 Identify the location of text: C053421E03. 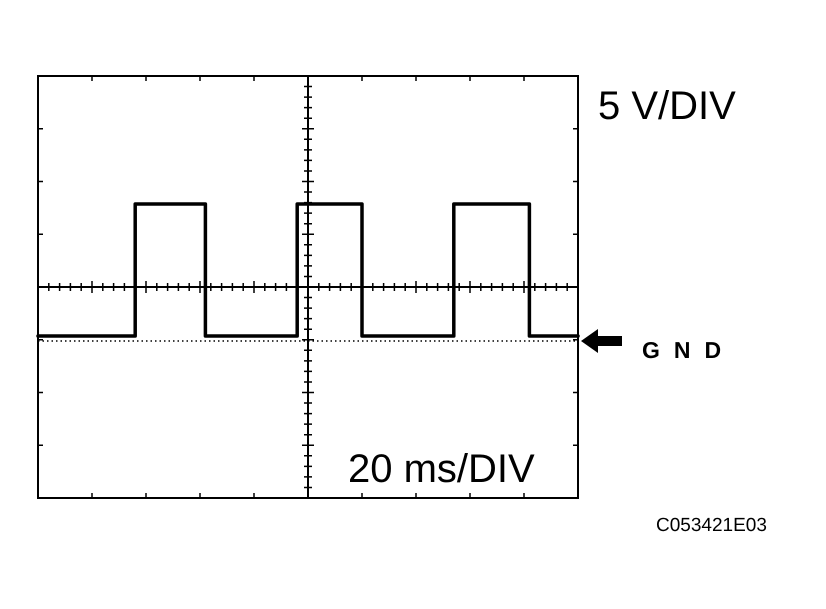
(711, 525).